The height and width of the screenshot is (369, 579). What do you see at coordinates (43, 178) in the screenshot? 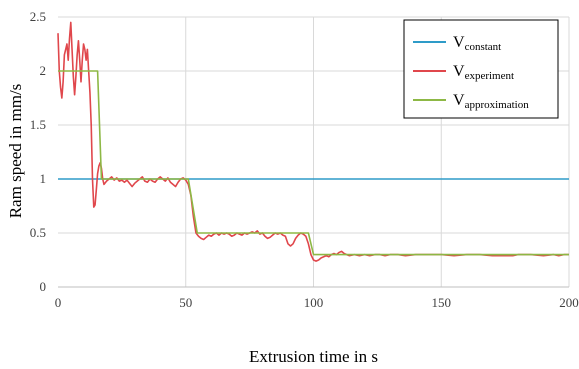
I see `y-tick-label: 1` at bounding box center [43, 178].